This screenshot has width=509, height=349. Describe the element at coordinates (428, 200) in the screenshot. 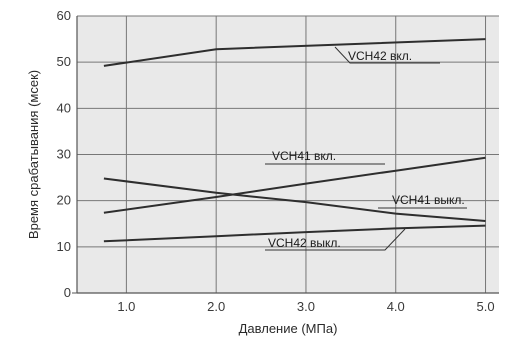

I see `series-label-2: VCH41 выкл.` at that location.